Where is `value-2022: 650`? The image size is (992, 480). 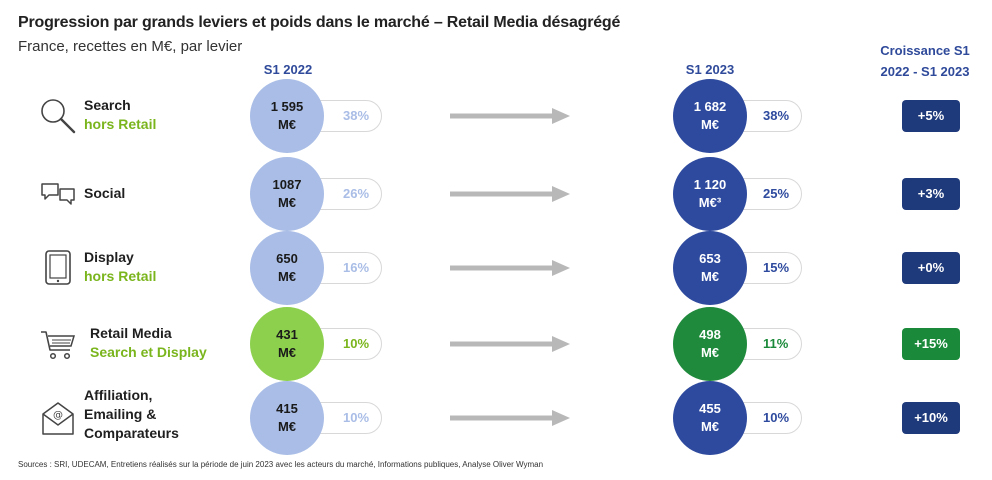 value-2022: 650 is located at coordinates (287, 258).